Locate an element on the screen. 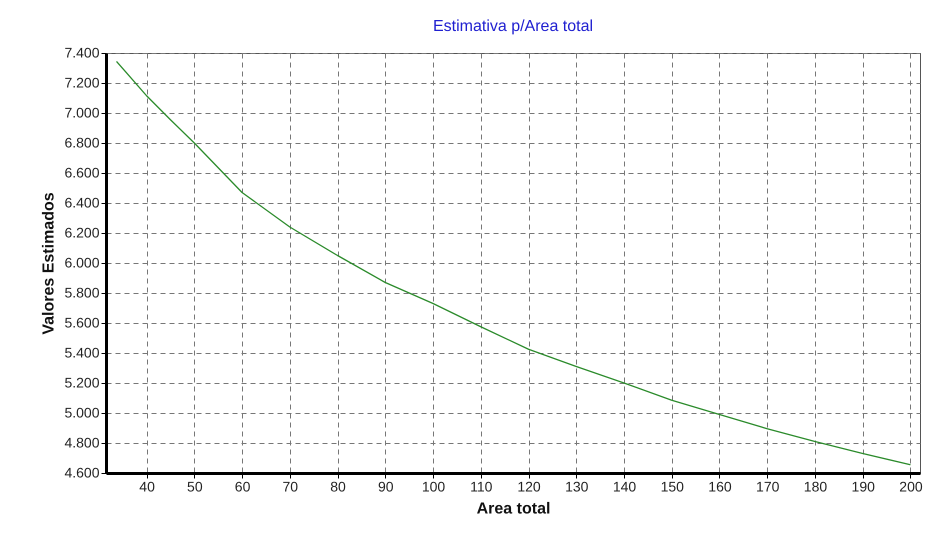 The height and width of the screenshot is (540, 930). x-tick-label: 150 is located at coordinates (672, 486).